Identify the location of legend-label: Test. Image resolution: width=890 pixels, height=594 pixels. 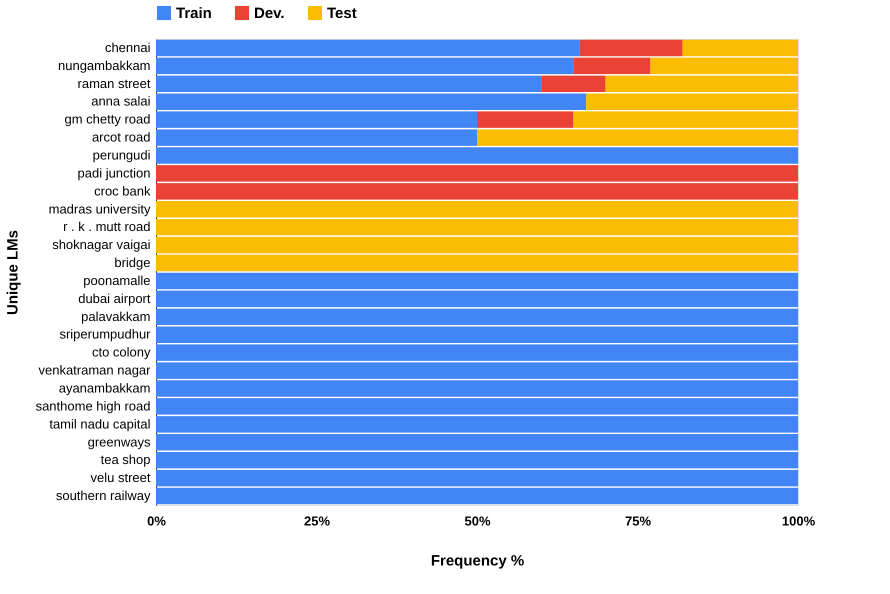
(342, 13).